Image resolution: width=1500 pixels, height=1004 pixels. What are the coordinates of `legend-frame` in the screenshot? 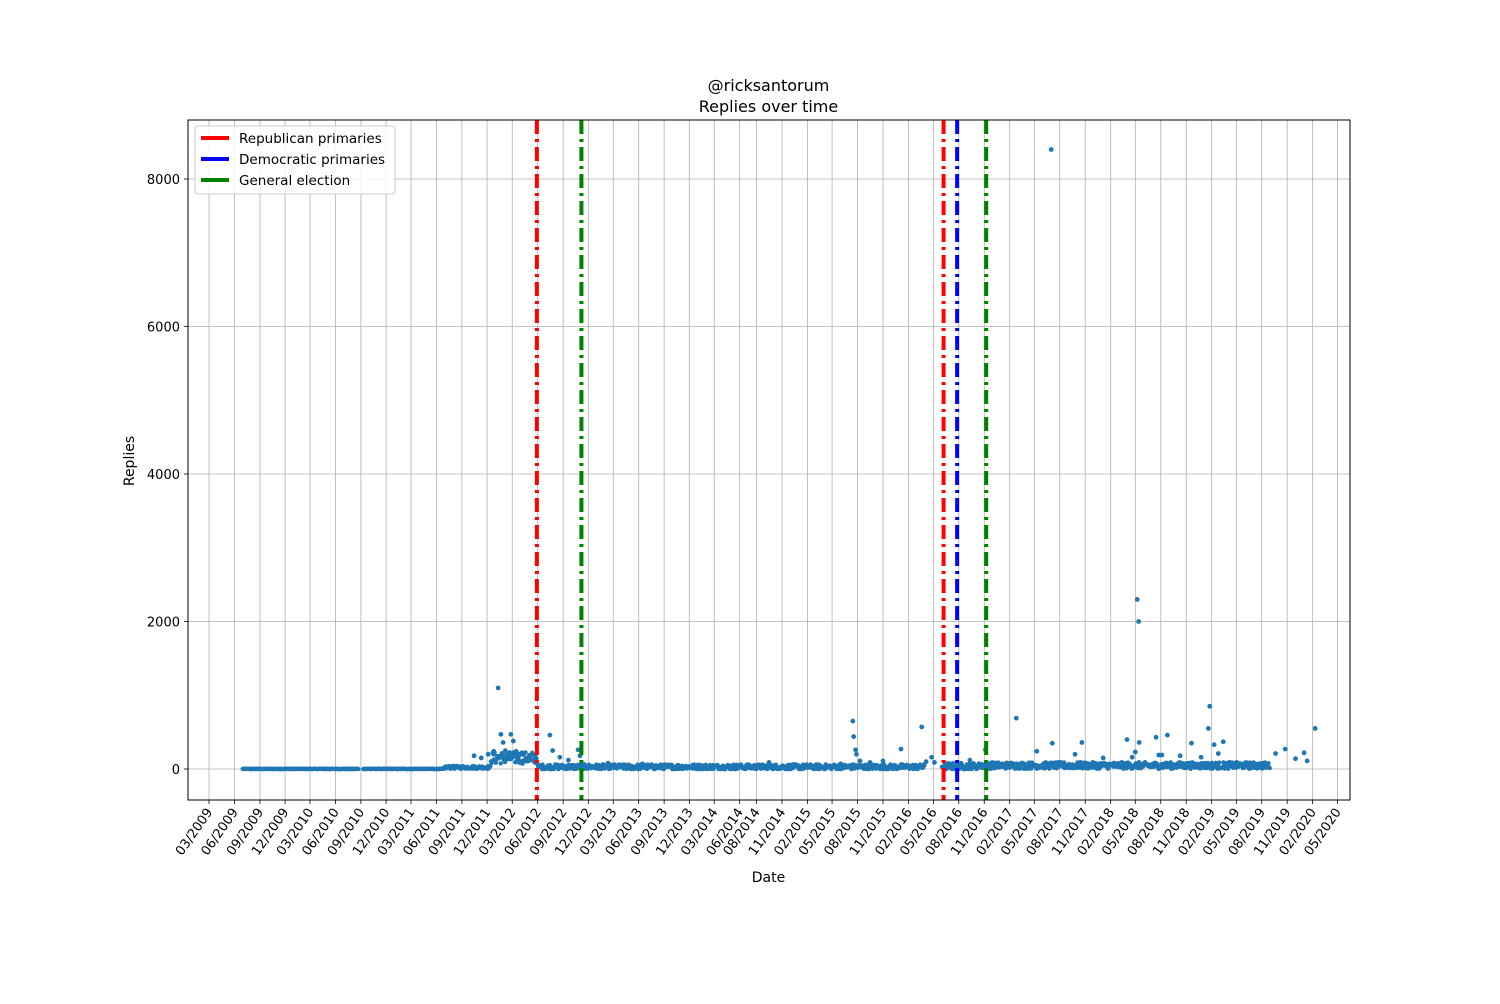 It's located at (295, 160).